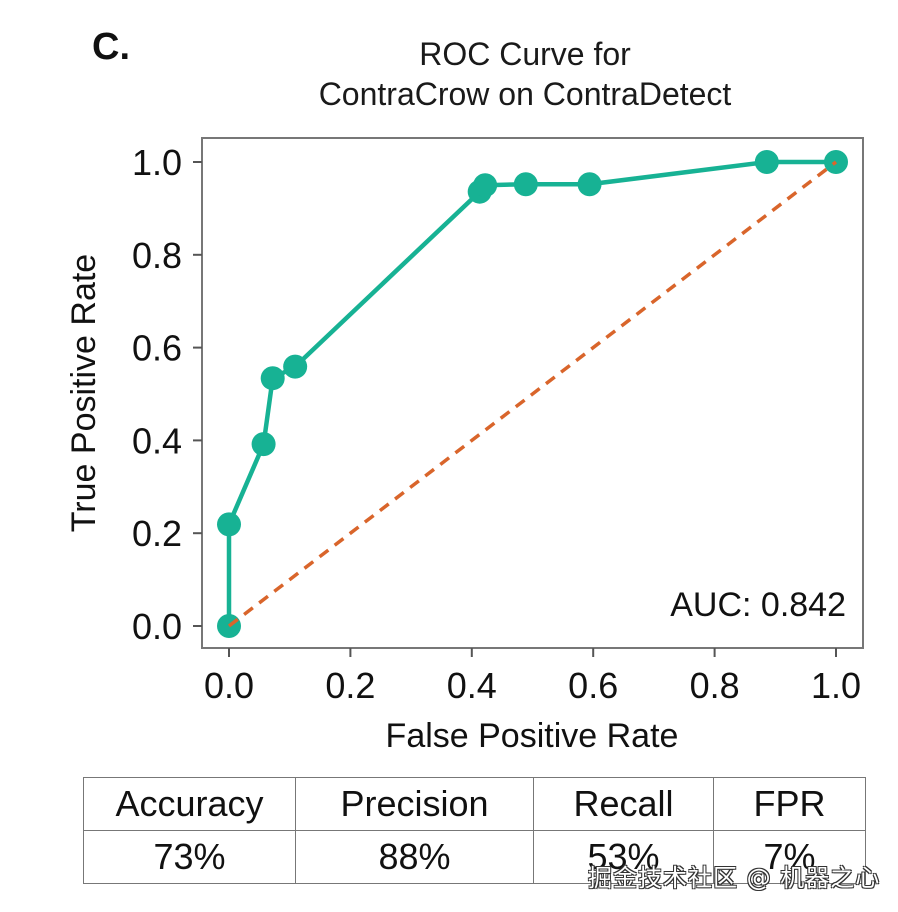 The width and height of the screenshot is (898, 912). I want to click on value-accuracy: 73%, so click(189, 857).